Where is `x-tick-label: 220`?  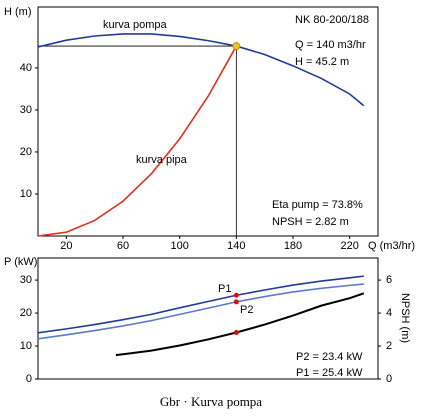
x-tick-label: 220 is located at coordinates (349, 246).